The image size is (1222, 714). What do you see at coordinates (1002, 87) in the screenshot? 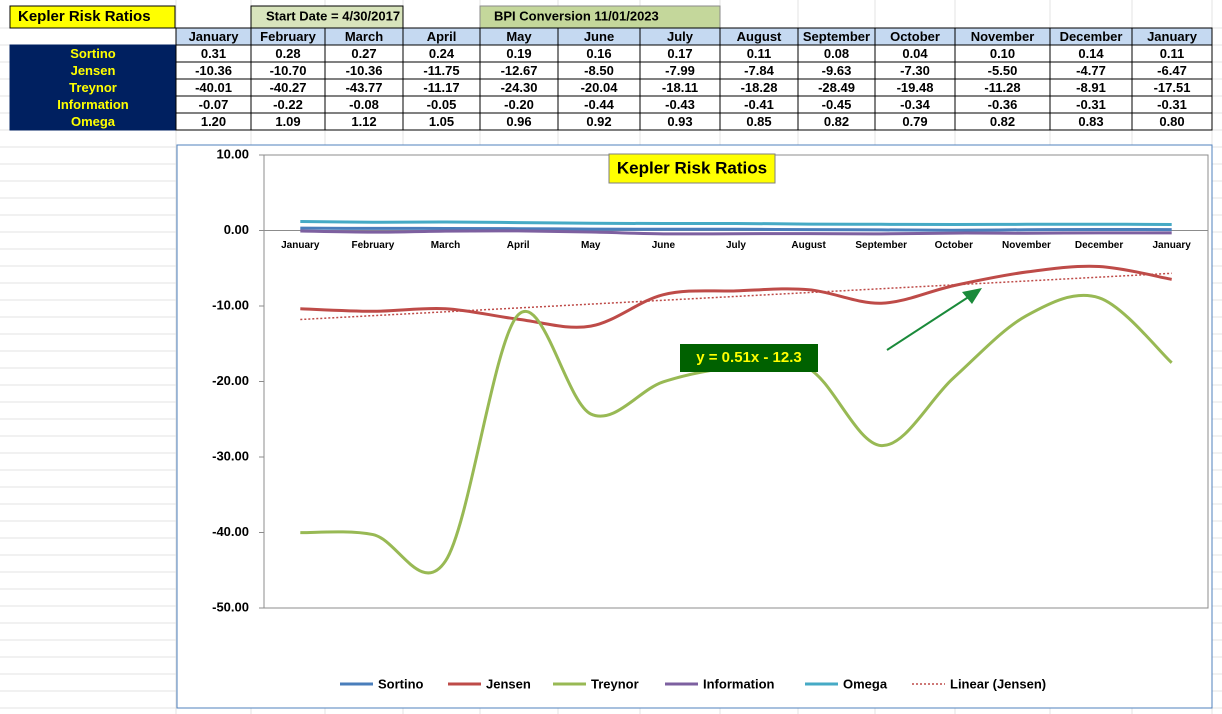
I see `cell-value: -11.28` at bounding box center [1002, 87].